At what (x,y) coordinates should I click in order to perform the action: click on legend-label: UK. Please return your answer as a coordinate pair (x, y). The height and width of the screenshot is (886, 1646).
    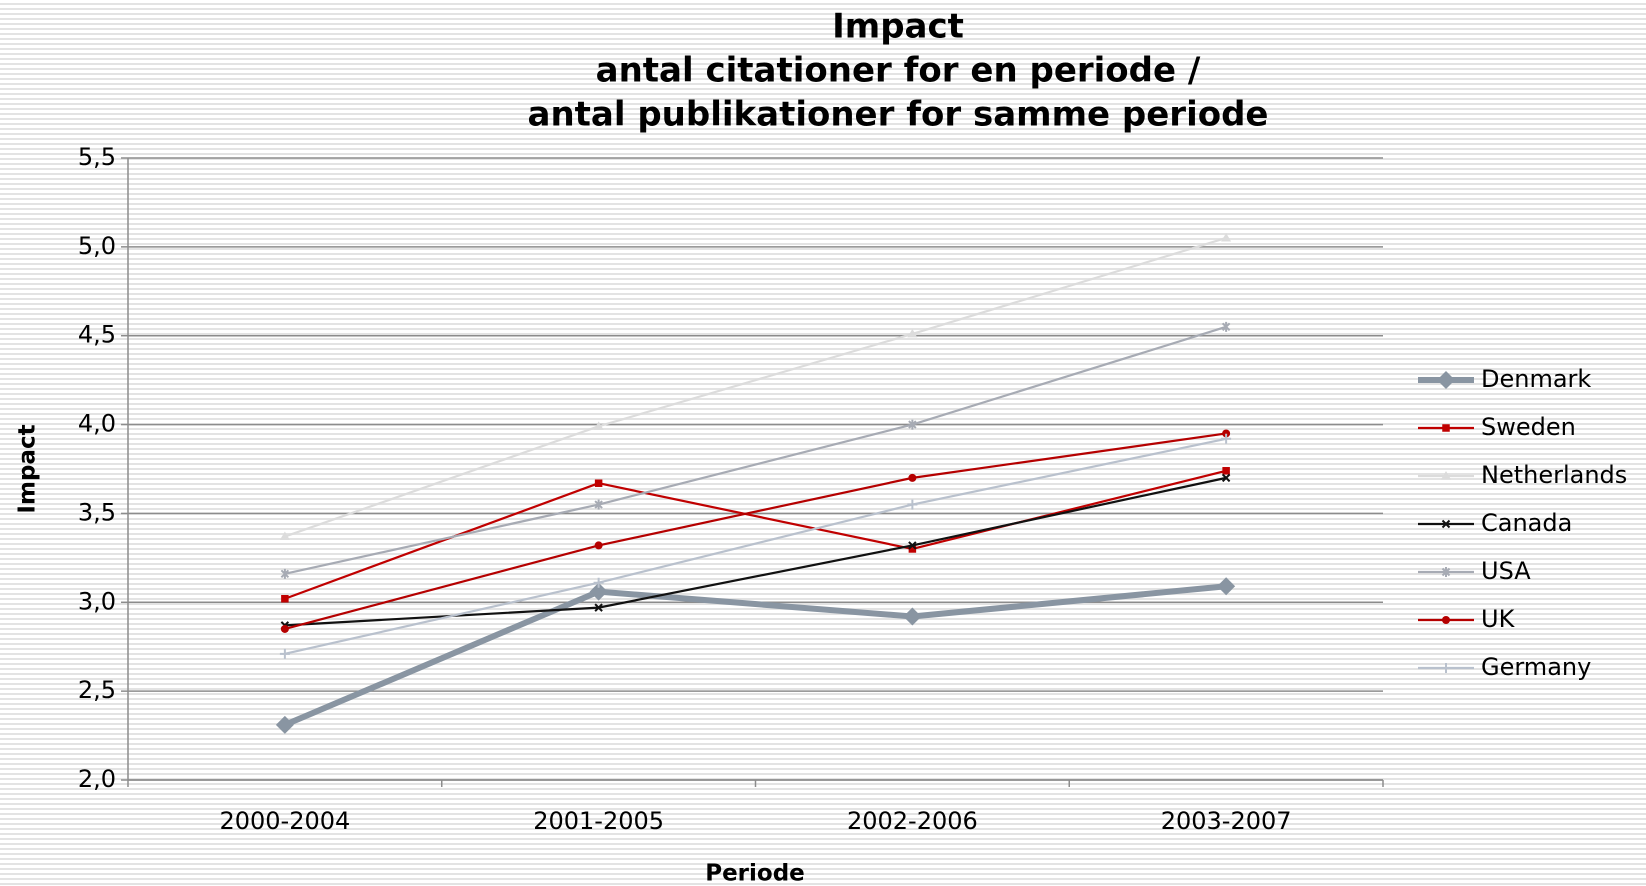
    Looking at the image, I should click on (1498, 619).